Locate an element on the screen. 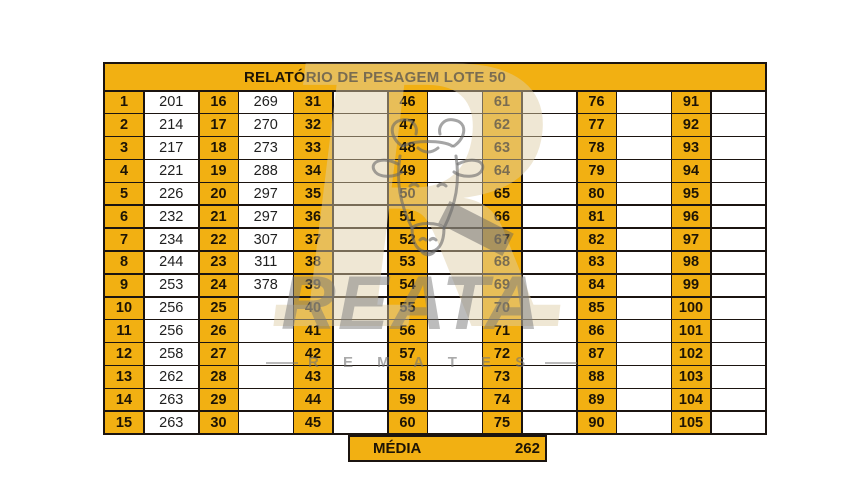  lot-number-cell: 95 is located at coordinates (691, 194).